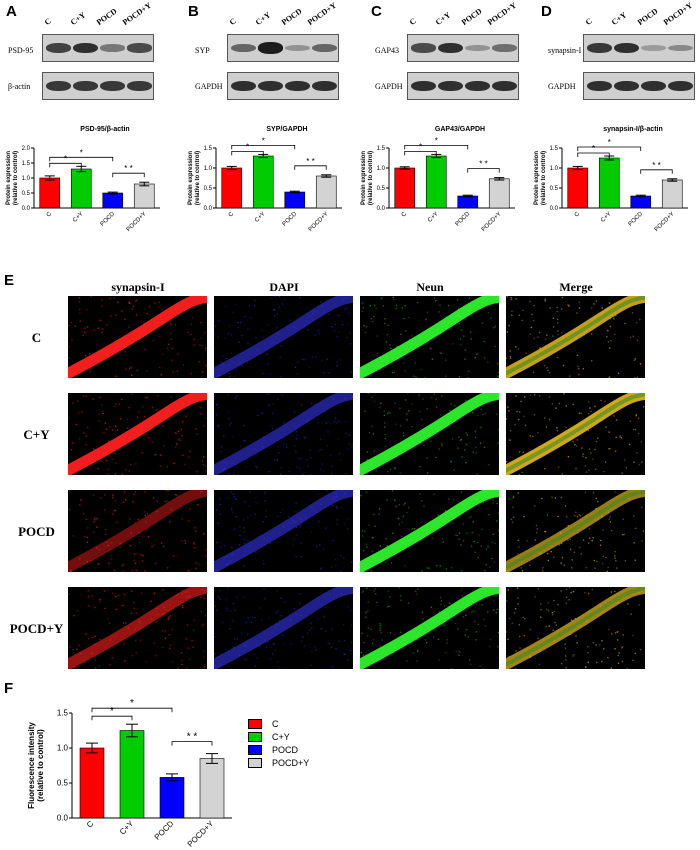 Image resolution: width=700 pixels, height=850 pixels. What do you see at coordinates (460, 129) in the screenshot?
I see `chart-title: GAP43/GAPDH` at bounding box center [460, 129].